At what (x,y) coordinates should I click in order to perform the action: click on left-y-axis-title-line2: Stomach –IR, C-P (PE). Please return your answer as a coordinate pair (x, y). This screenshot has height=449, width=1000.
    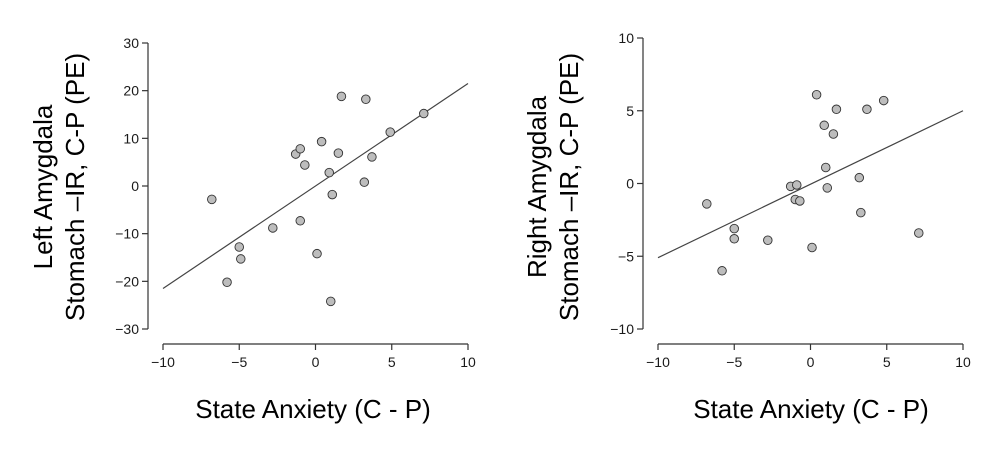
    Looking at the image, I should click on (75, 187).